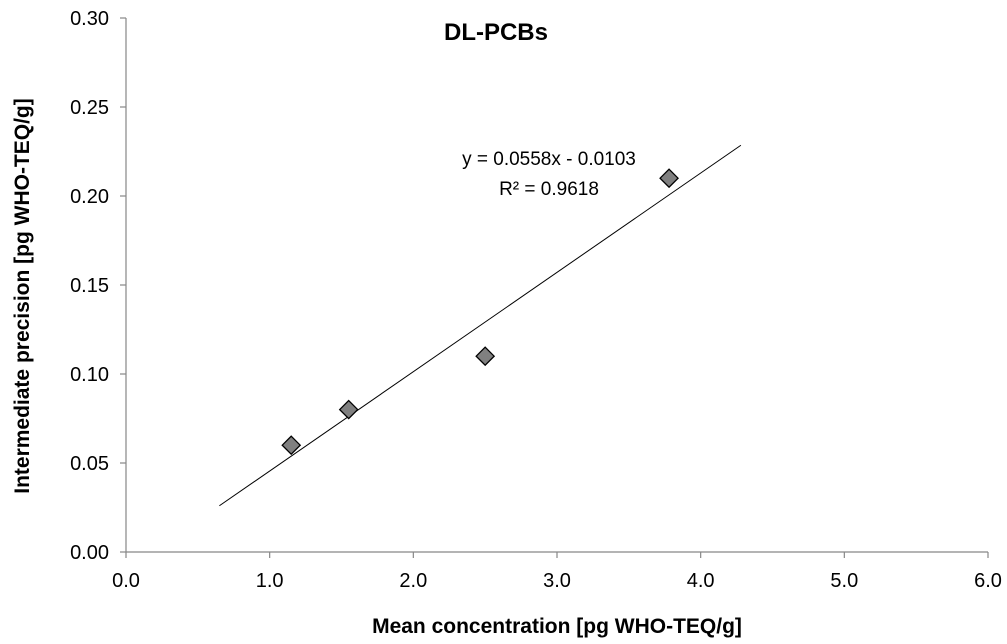 The width and height of the screenshot is (1007, 644). What do you see at coordinates (557, 581) in the screenshot?
I see `x-tick-label: 3.0` at bounding box center [557, 581].